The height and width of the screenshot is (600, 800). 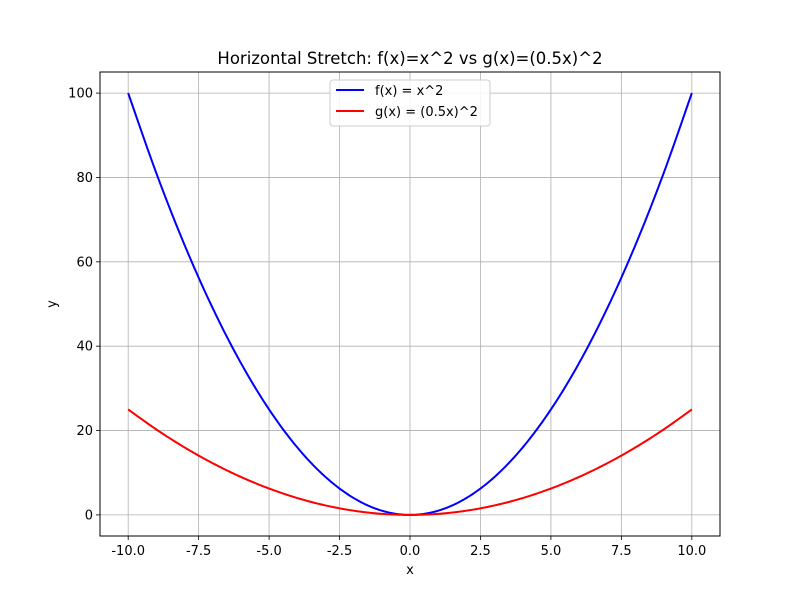 What do you see at coordinates (80, 94) in the screenshot?
I see `y-tick-label: 100` at bounding box center [80, 94].